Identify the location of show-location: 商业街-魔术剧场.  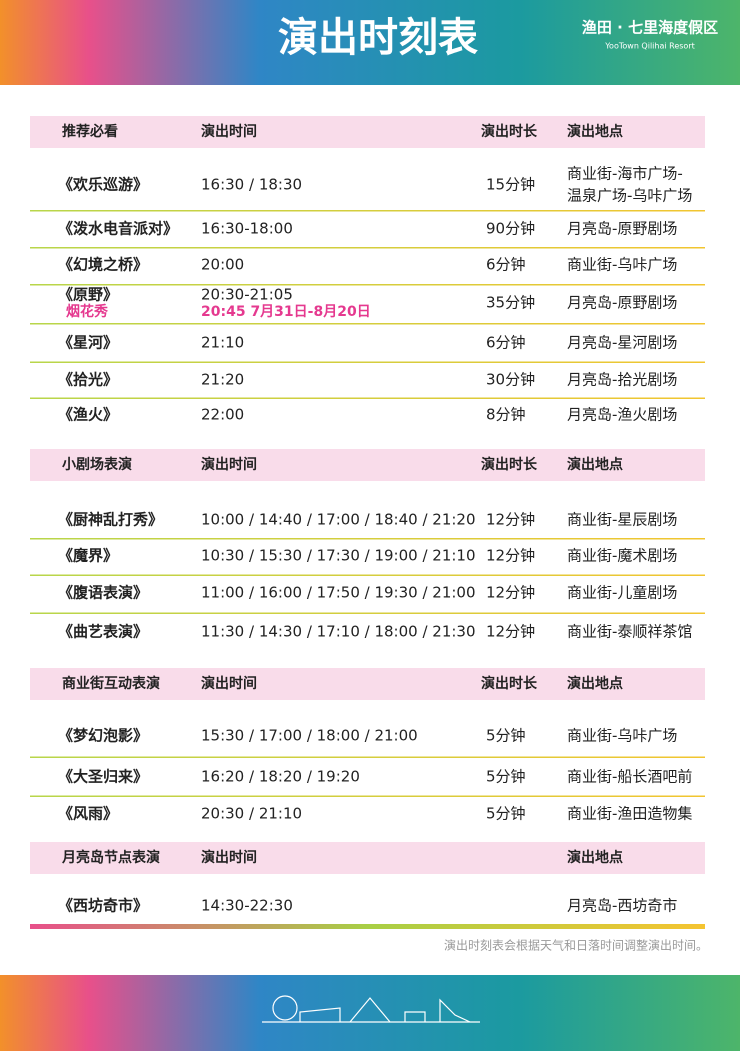
(622, 556).